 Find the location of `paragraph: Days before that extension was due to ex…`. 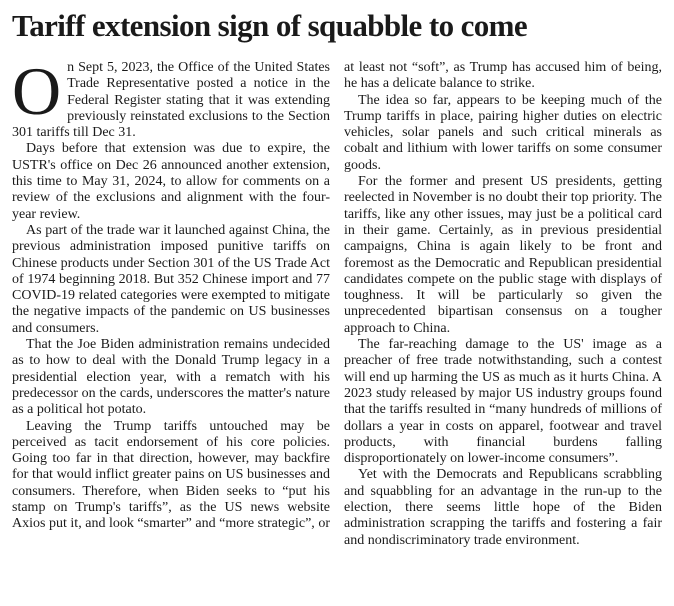

paragraph: Days before that extension was due to ex… is located at coordinates (171, 181).